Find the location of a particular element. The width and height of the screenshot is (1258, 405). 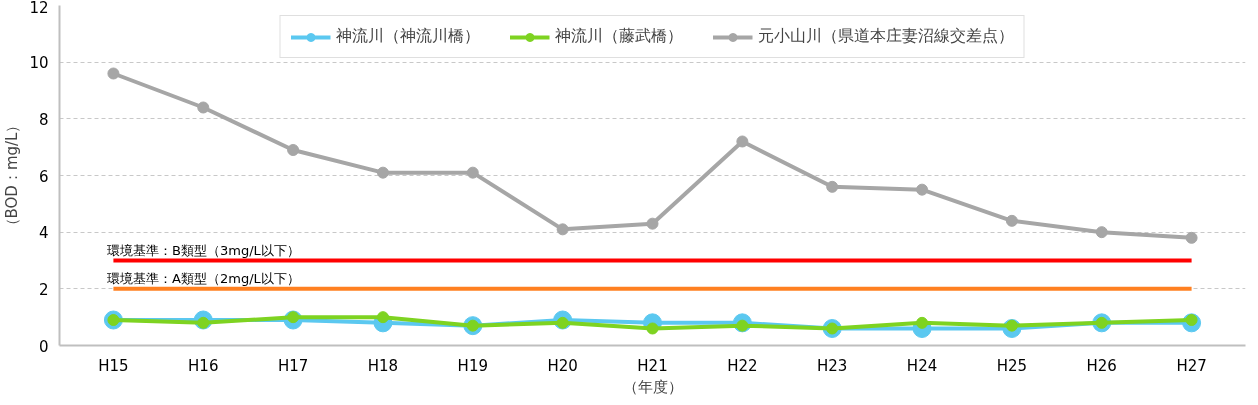

x-tick-label: H17 is located at coordinates (293, 365).